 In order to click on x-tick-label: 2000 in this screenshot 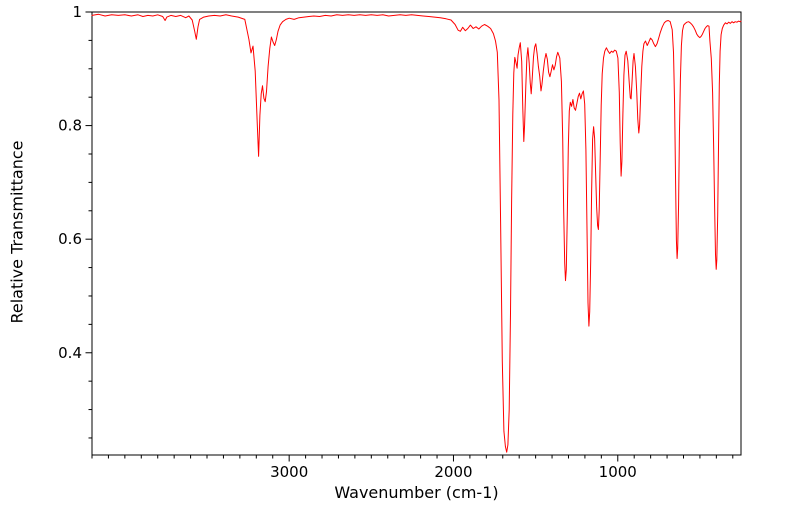, I will do `click(453, 472)`.